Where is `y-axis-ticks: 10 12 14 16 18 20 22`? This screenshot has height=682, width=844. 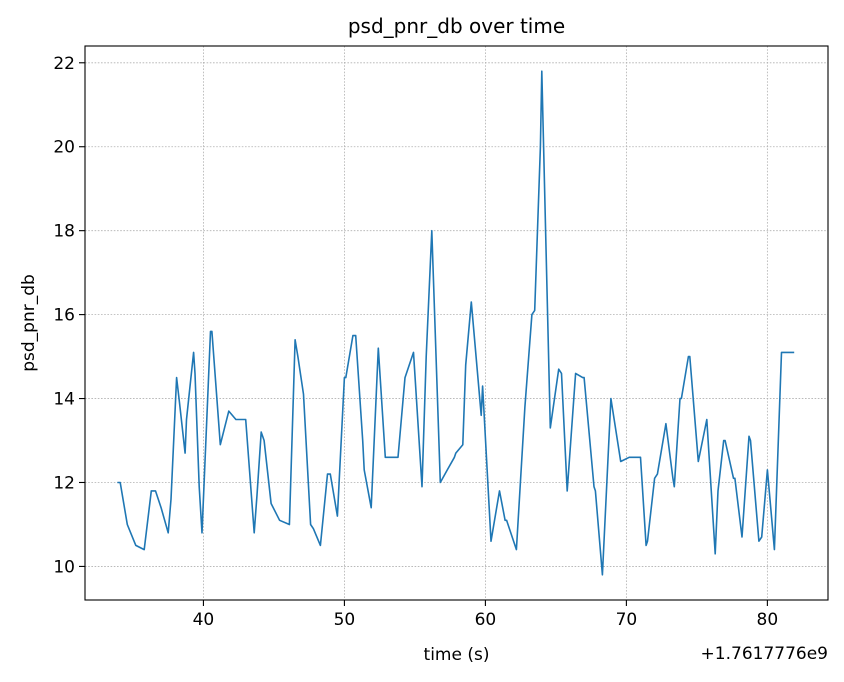
y-axis-ticks: 10 12 14 16 18 20 22 is located at coordinates (69, 315).